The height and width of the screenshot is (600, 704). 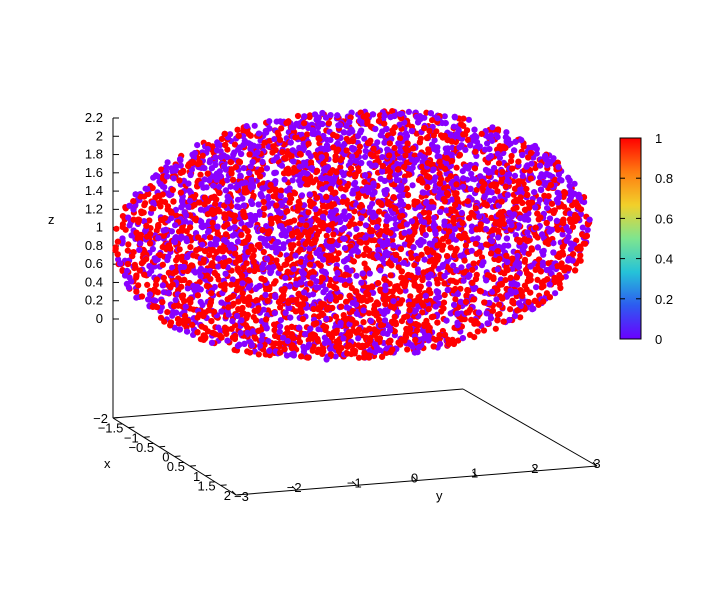 I want to click on back-y-line, so click(x=288, y=403).